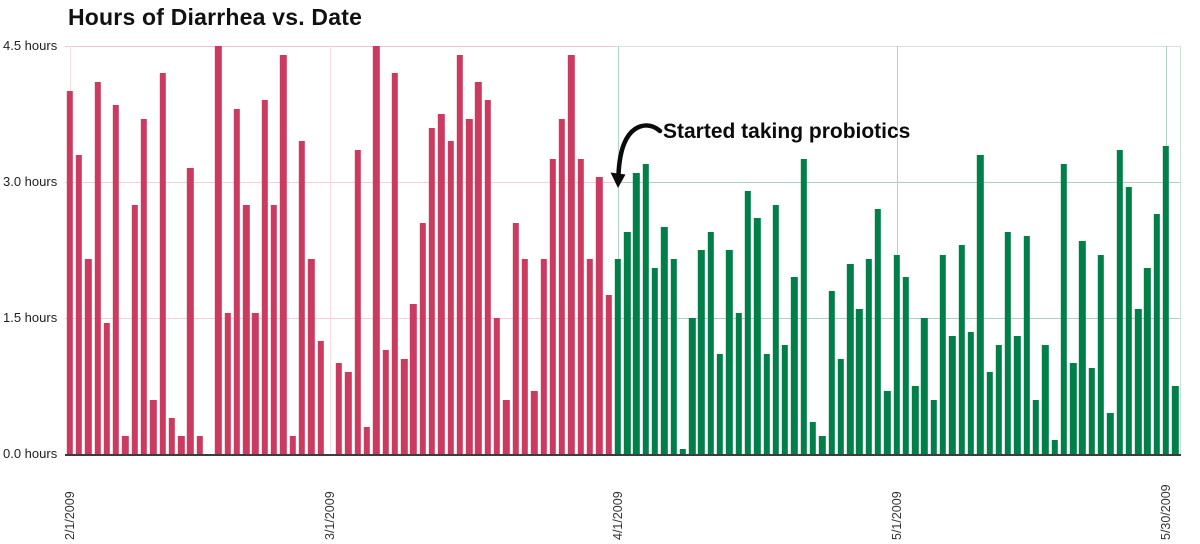 The width and height of the screenshot is (1200, 544). What do you see at coordinates (897, 250) in the screenshot?
I see `v-gridline-5/1/2009` at bounding box center [897, 250].